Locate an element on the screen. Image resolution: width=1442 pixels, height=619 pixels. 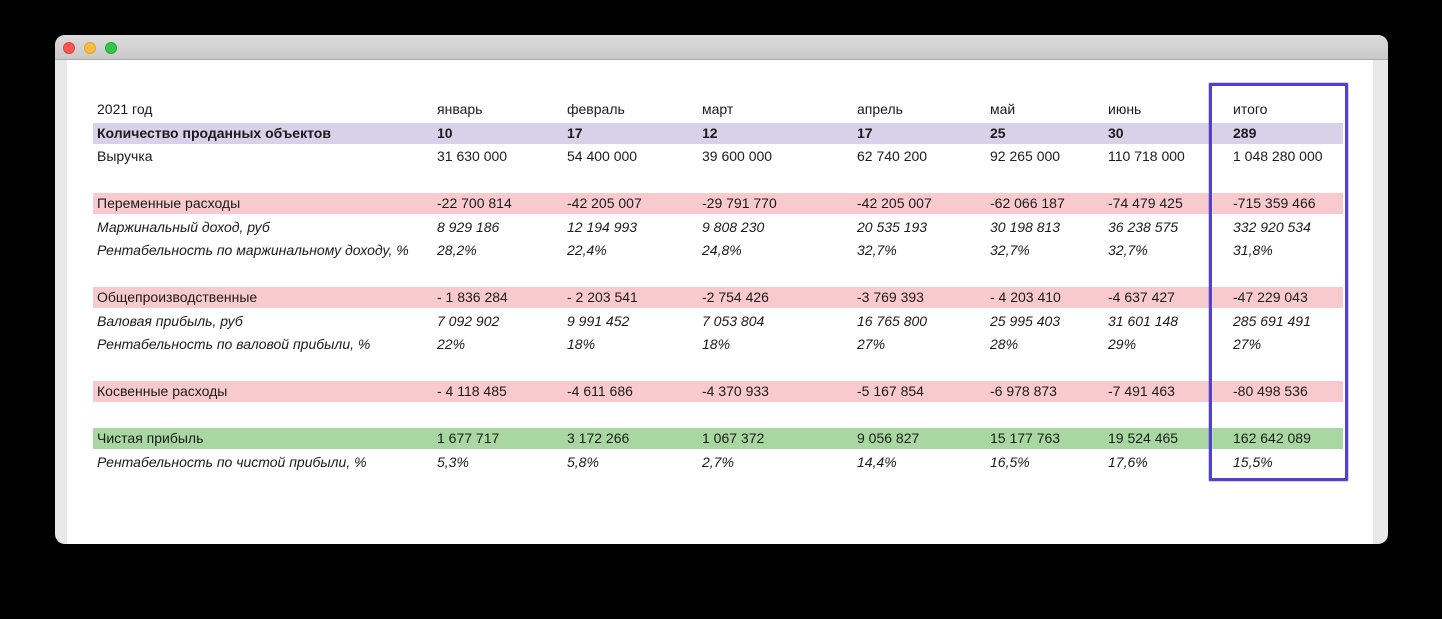
minimize-button is located at coordinates (90, 48).